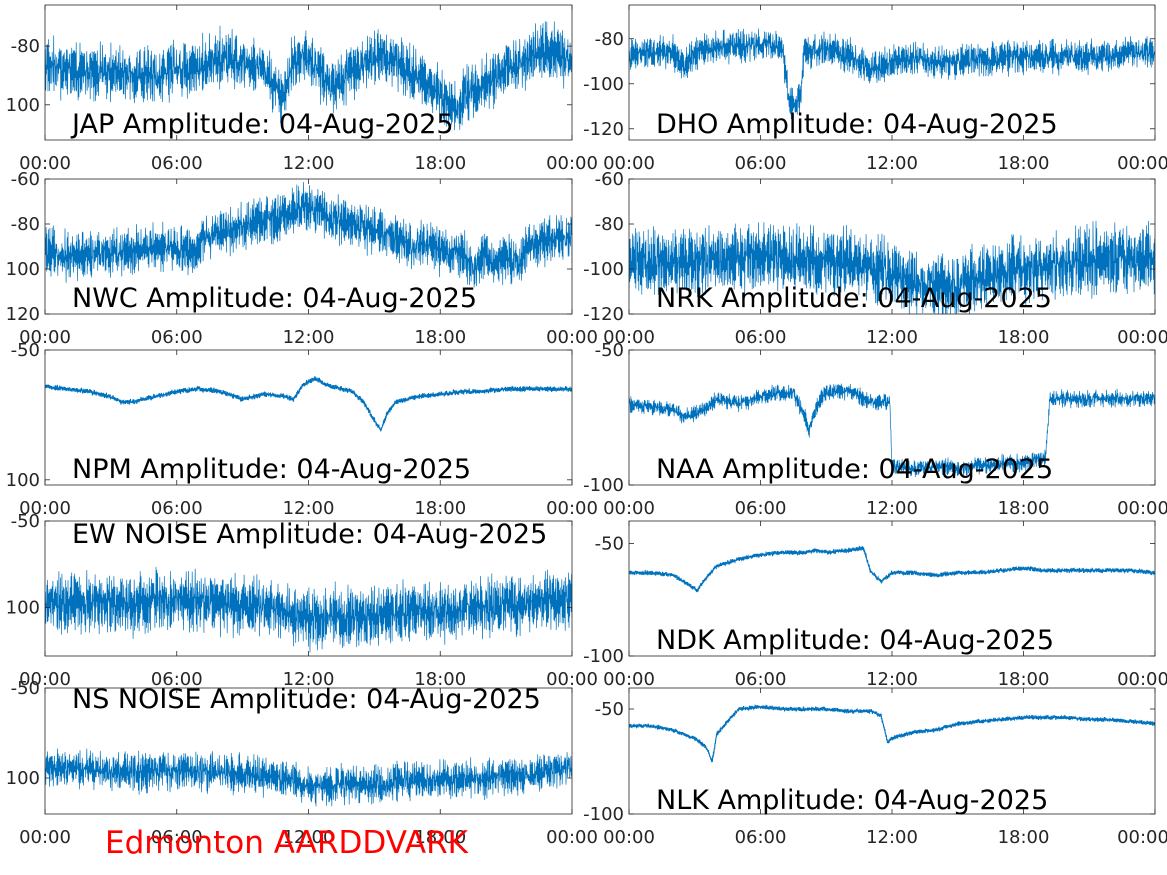 The width and height of the screenshot is (1167, 875). Describe the element at coordinates (854, 298) in the screenshot. I see `panel-title: NRK Amplitude: 04-Aug-2025` at that location.